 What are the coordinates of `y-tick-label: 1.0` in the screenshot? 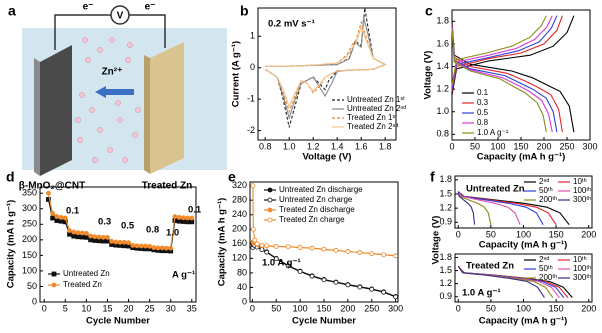 It's located at (442, 111).